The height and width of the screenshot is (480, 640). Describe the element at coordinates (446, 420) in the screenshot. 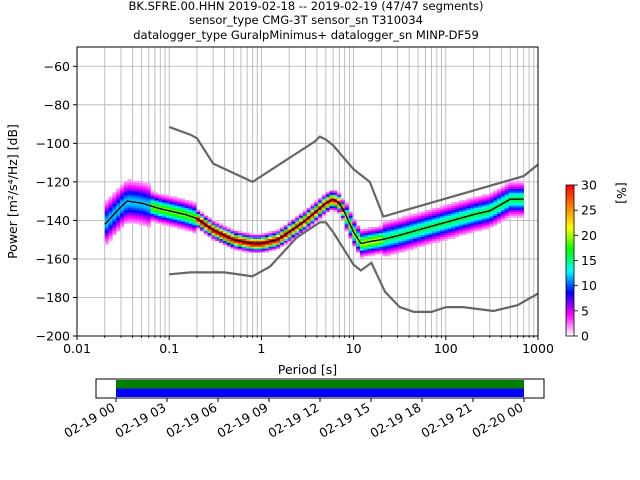

I see `timeline-tick-label: 02-19 21` at that location.